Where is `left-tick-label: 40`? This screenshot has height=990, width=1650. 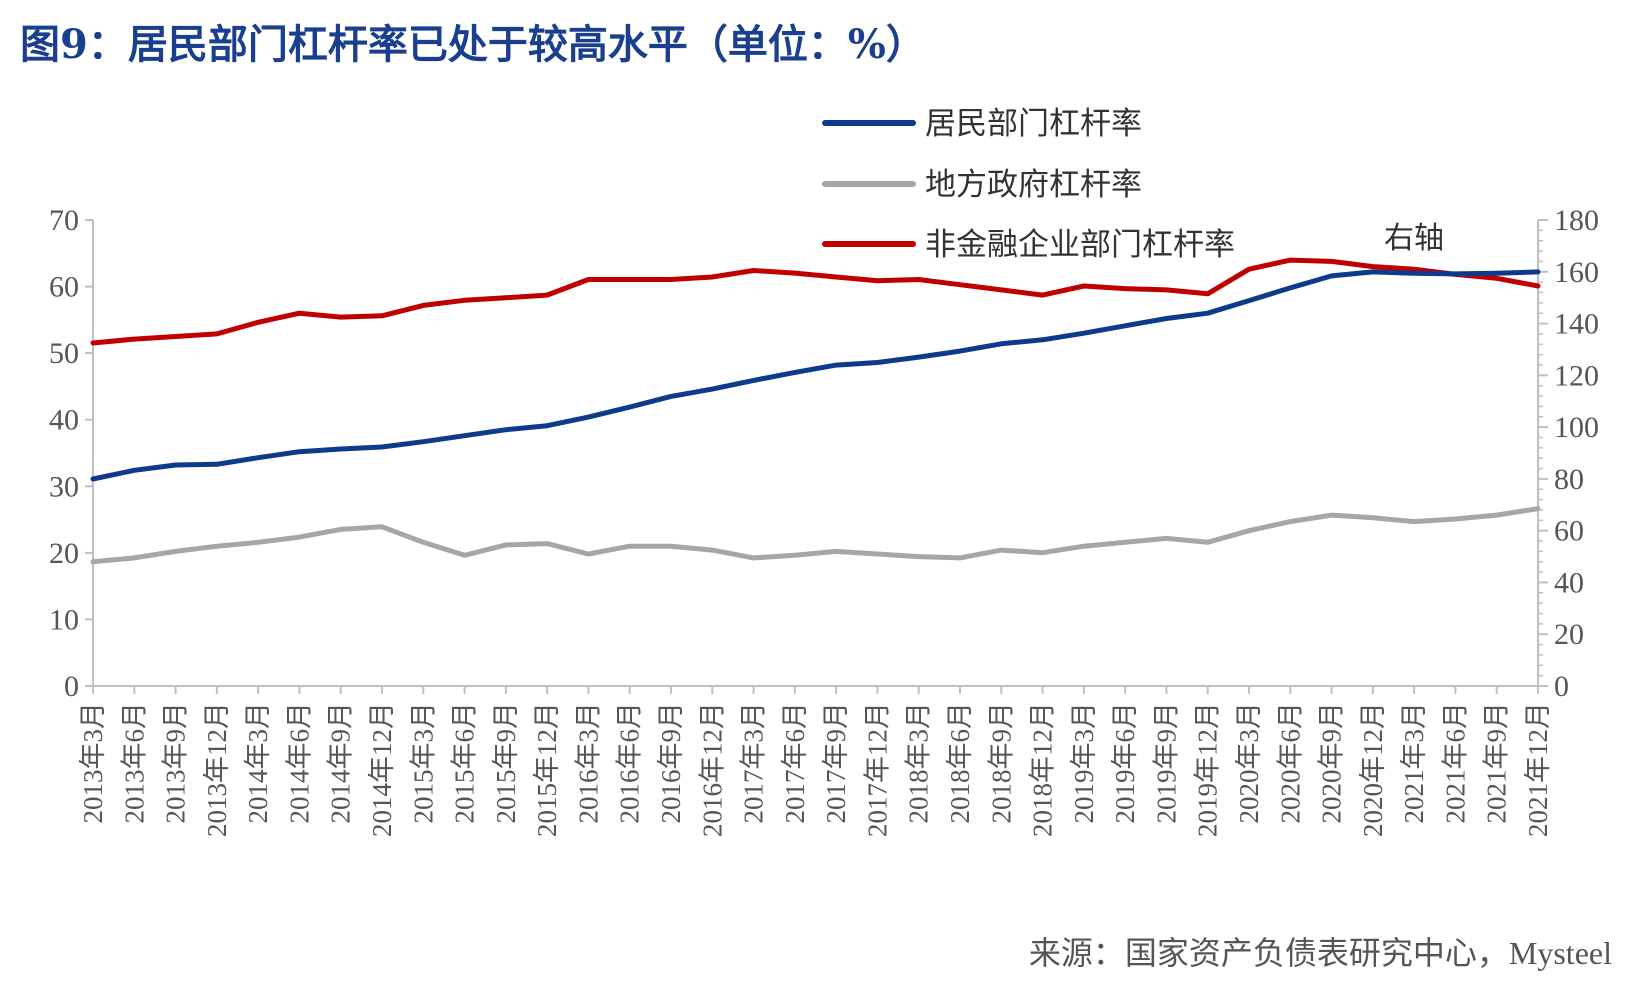
left-tick-label: 40 is located at coordinates (64, 420).